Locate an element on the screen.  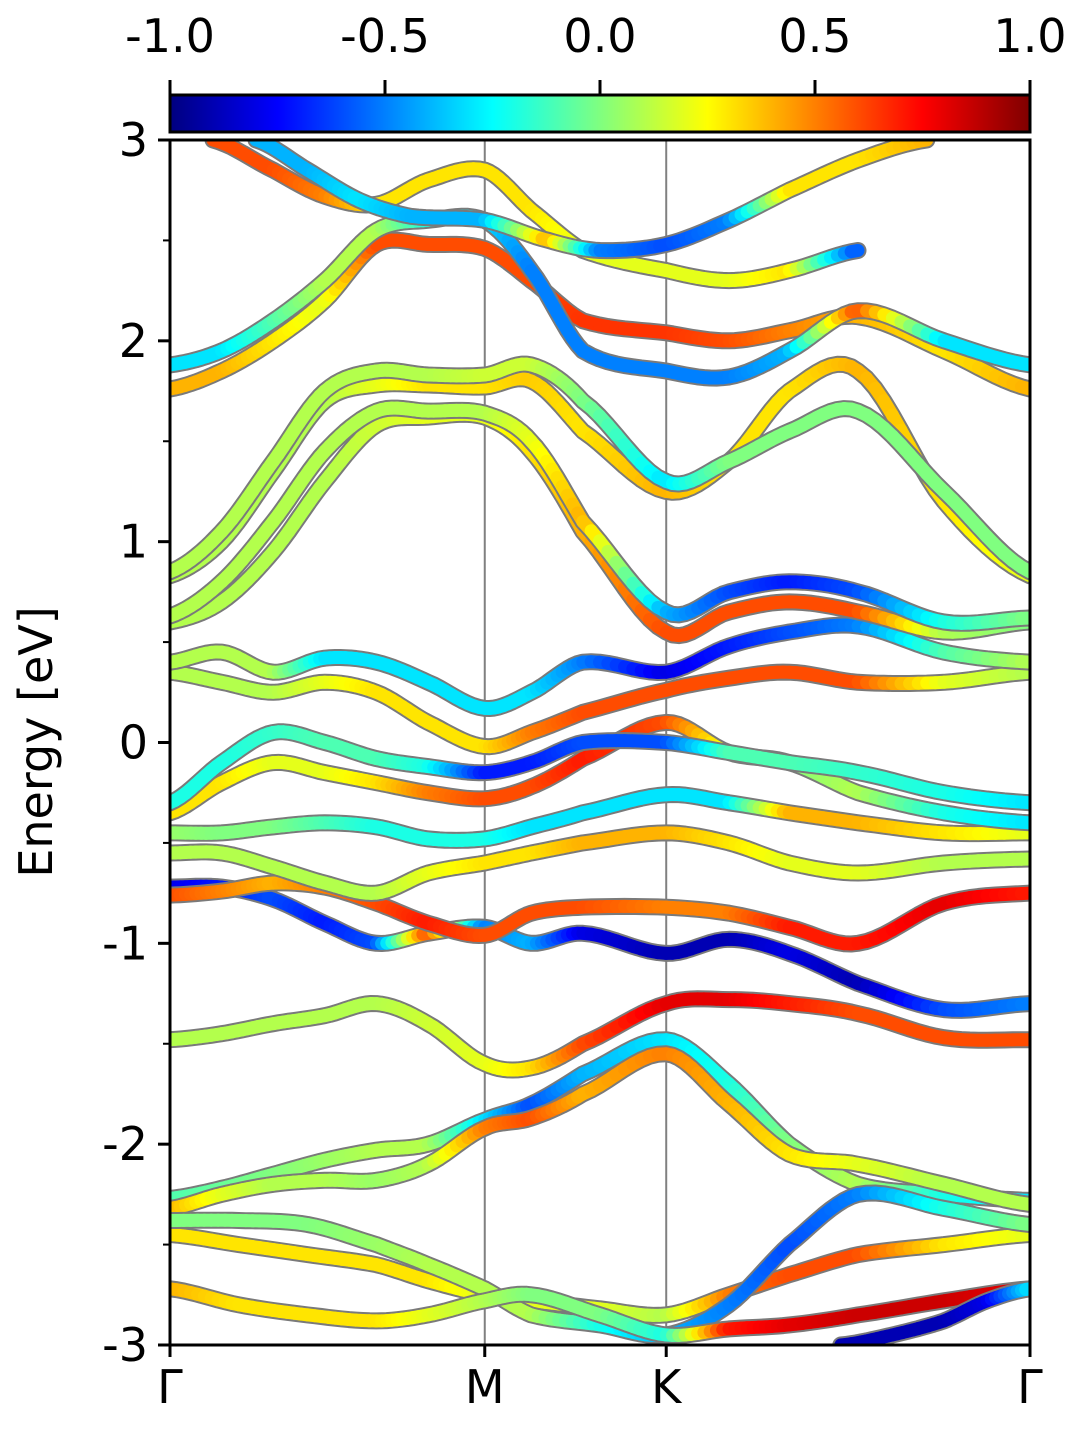
y-axis-ticks: -3 -2 -1 0 1 2 3 is located at coordinates (136, 742).